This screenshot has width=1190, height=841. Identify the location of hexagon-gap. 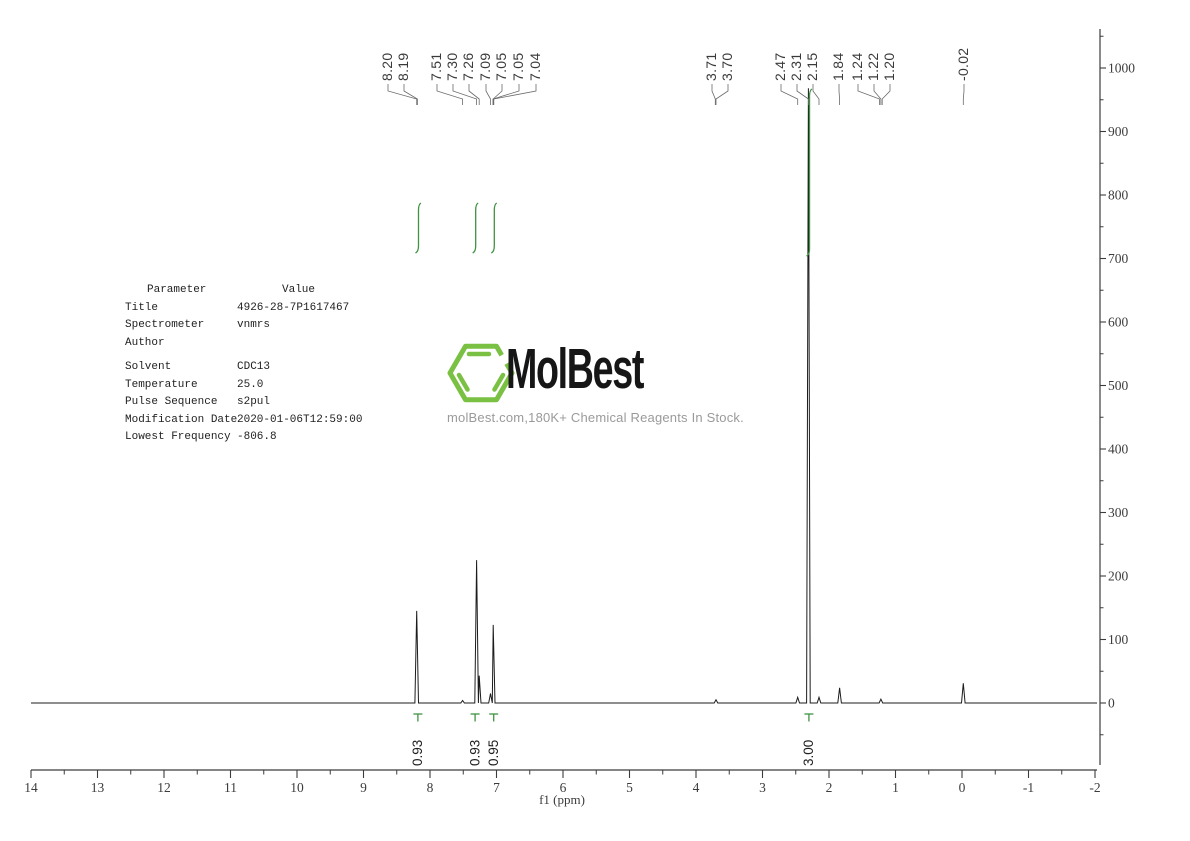
(504, 359).